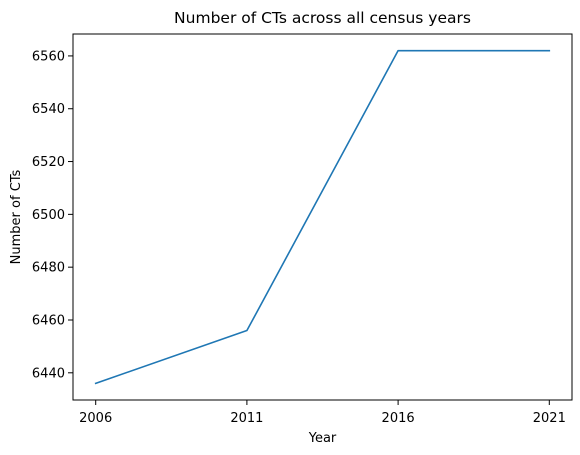  Describe the element at coordinates (322, 438) in the screenshot. I see `x-axis-label: Year` at that location.